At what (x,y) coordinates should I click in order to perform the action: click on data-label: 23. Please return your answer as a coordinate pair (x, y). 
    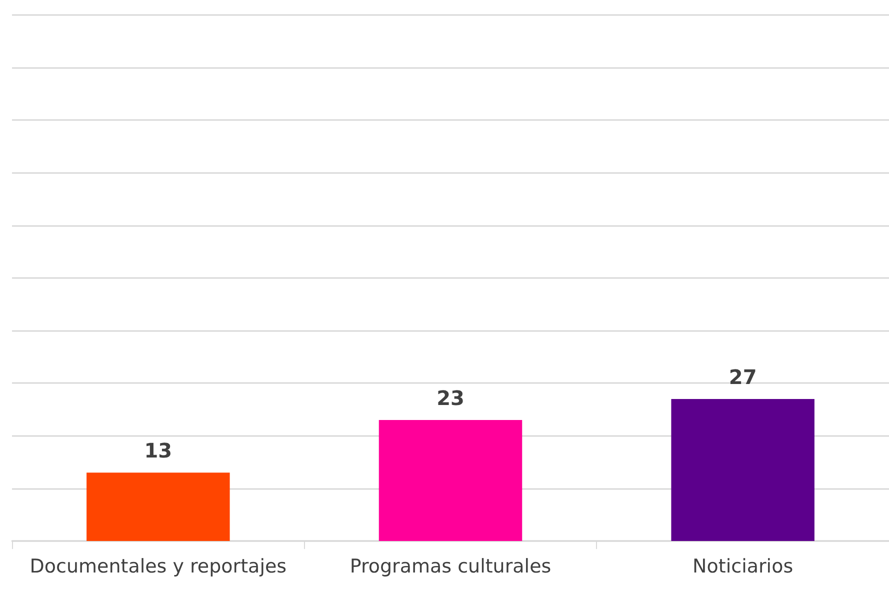
    Looking at the image, I should click on (450, 398).